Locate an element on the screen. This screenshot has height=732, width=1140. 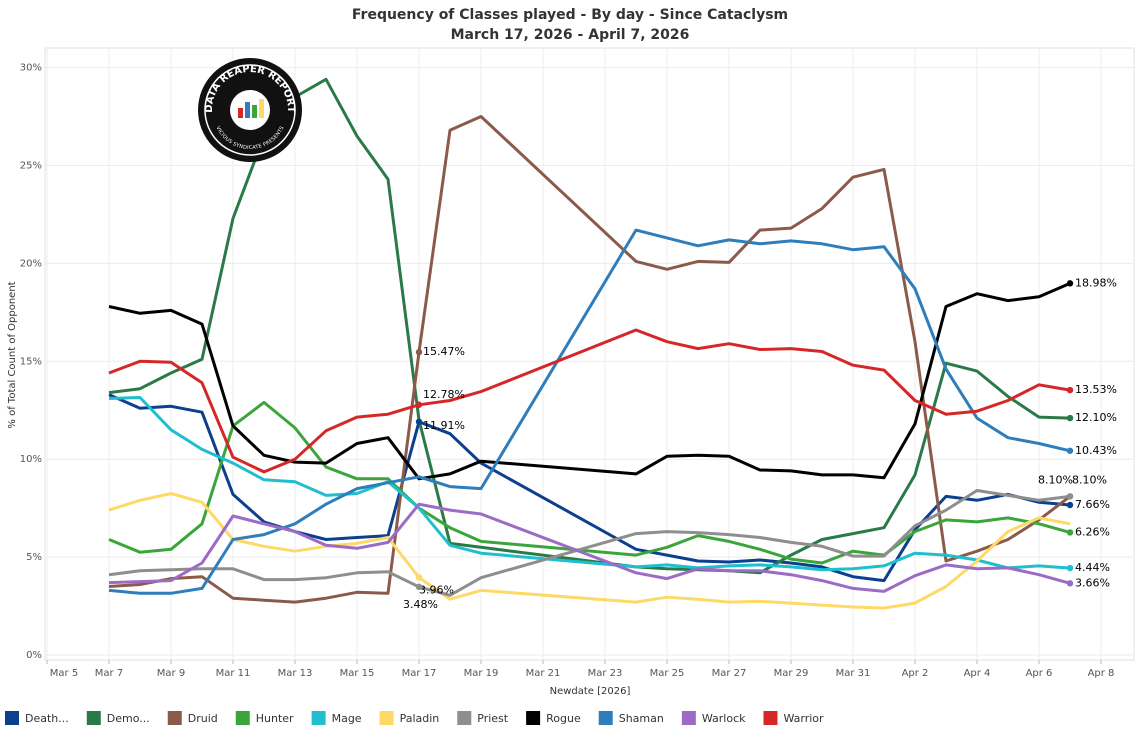
x-tick-label: Apr 8 is located at coordinates (1101, 673).